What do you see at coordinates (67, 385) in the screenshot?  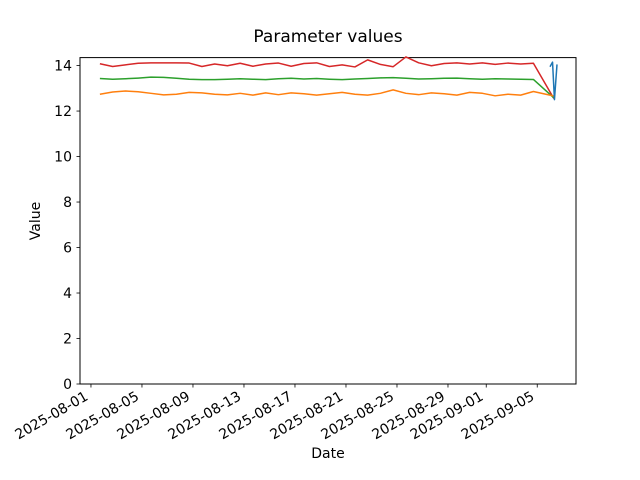 I see `y-tick-label: 0` at bounding box center [67, 385].